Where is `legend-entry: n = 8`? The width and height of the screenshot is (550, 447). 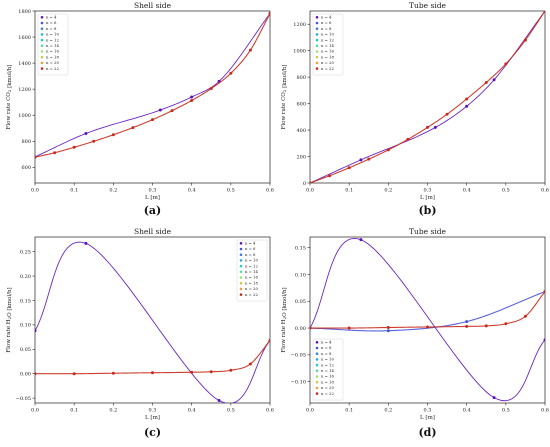
legend-entry: n = 8 is located at coordinates (51, 28).